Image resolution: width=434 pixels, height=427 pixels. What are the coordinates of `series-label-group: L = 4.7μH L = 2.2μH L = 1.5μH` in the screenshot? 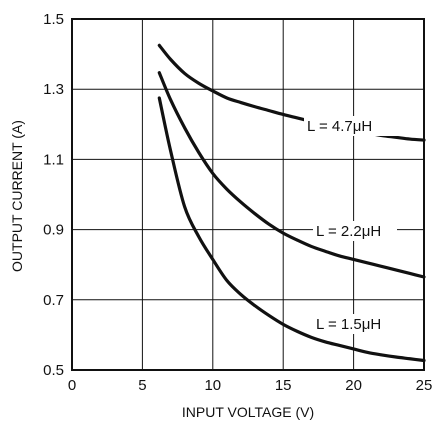 It's located at (352, 225).